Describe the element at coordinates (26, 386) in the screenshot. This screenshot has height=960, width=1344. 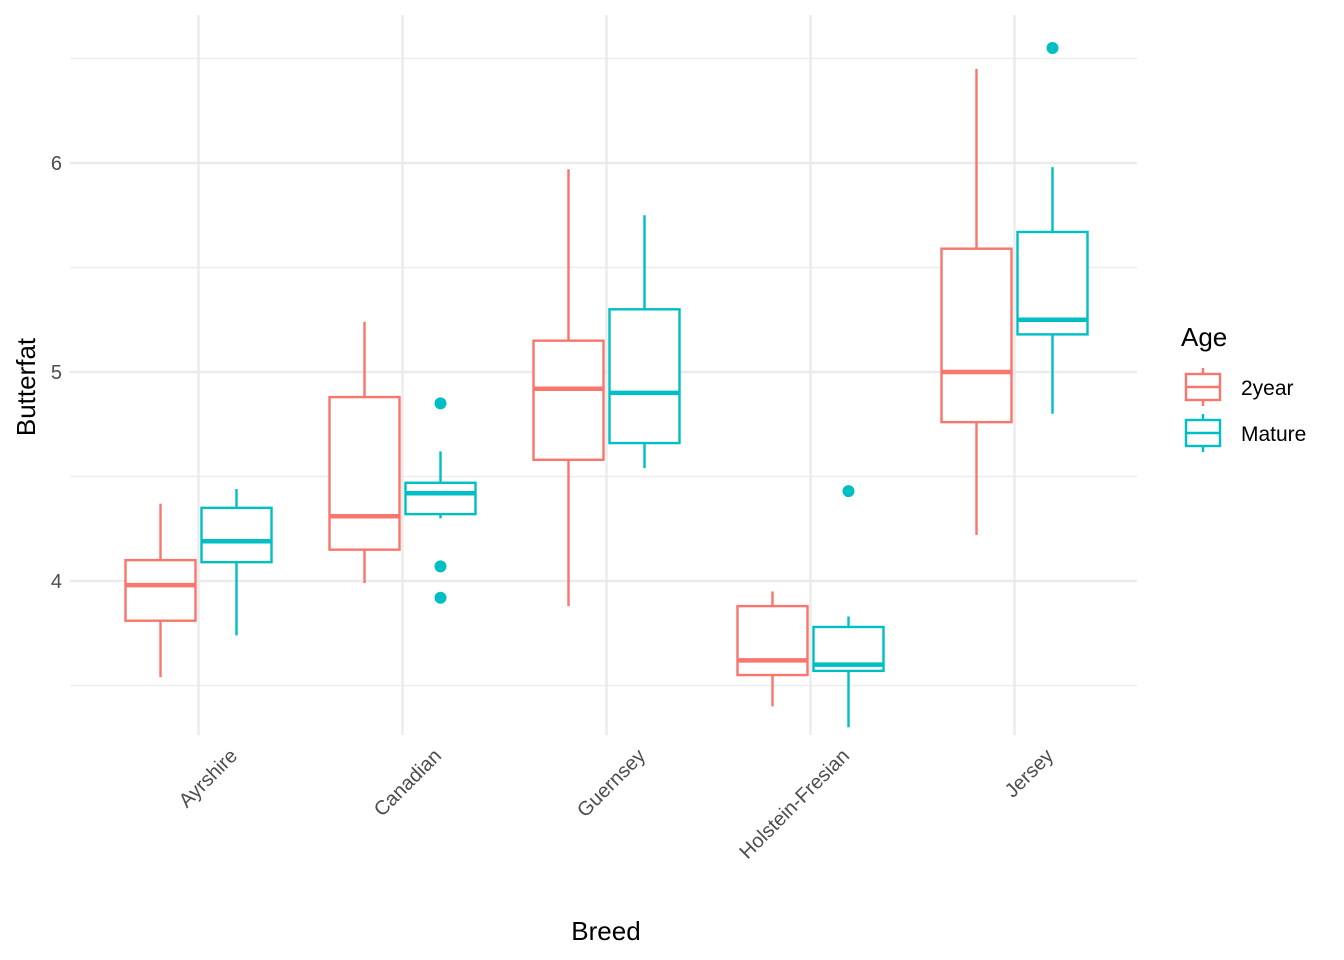
I see `y-axis-title: Butterfat` at that location.